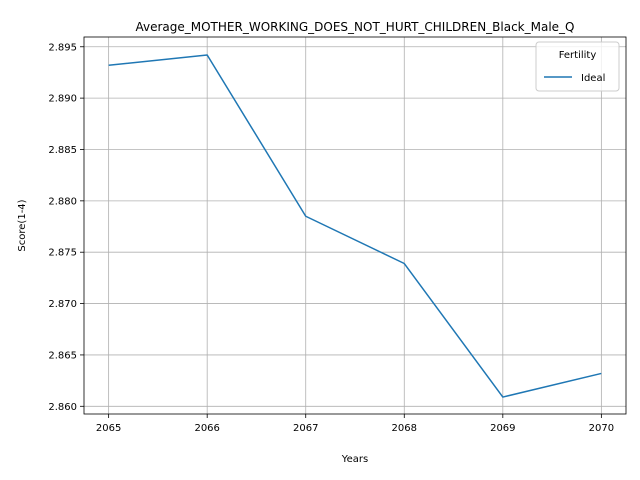 Image resolution: width=640 pixels, height=480 pixels. I want to click on x-tick-label: 2066, so click(206, 428).